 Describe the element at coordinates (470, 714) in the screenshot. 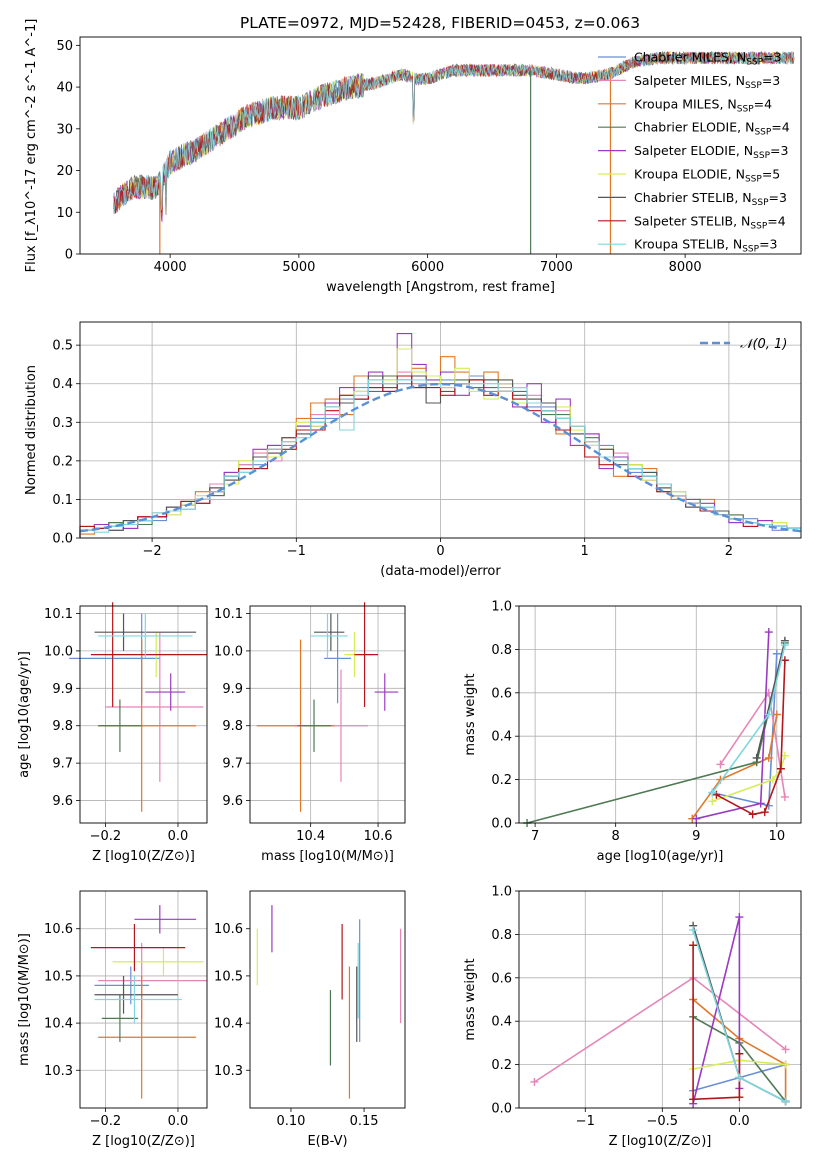

I see `y-axis-label: mass weight` at that location.